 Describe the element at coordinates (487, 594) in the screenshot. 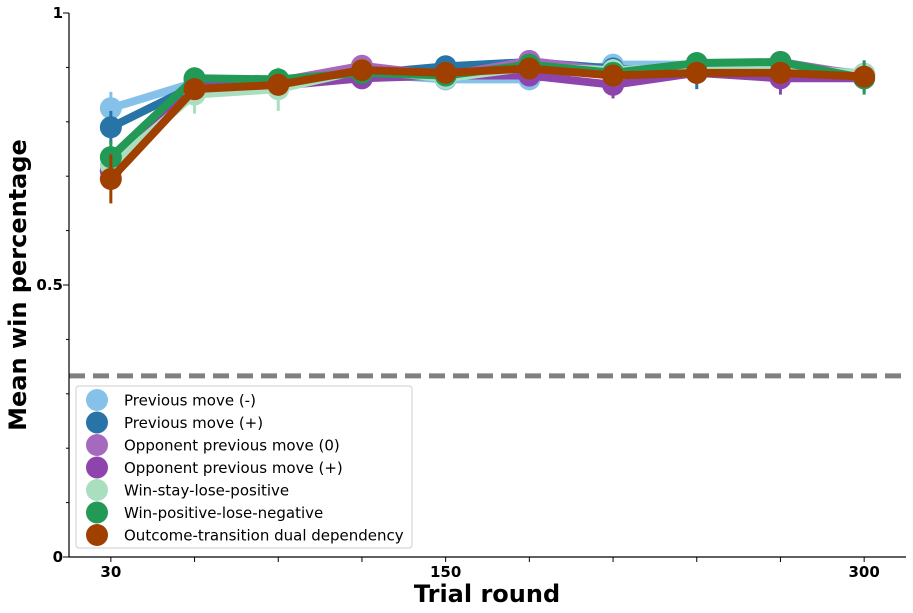

I see `x-axis-title: Trial round` at that location.